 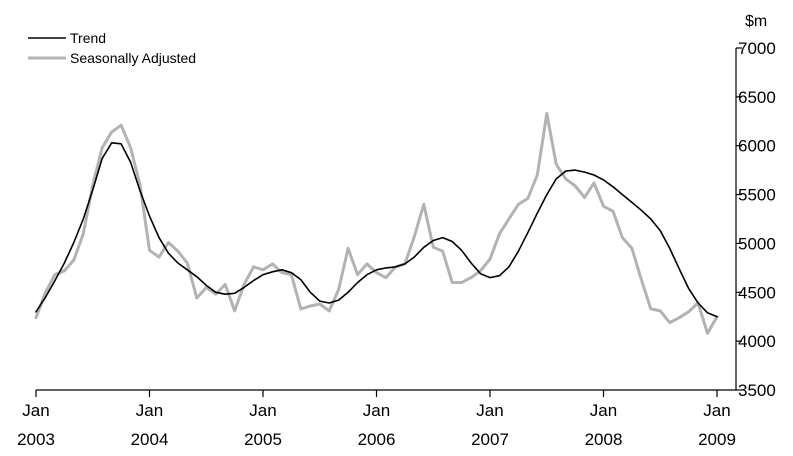 What do you see at coordinates (757, 292) in the screenshot?
I see `y-tick-label: 4500` at bounding box center [757, 292].